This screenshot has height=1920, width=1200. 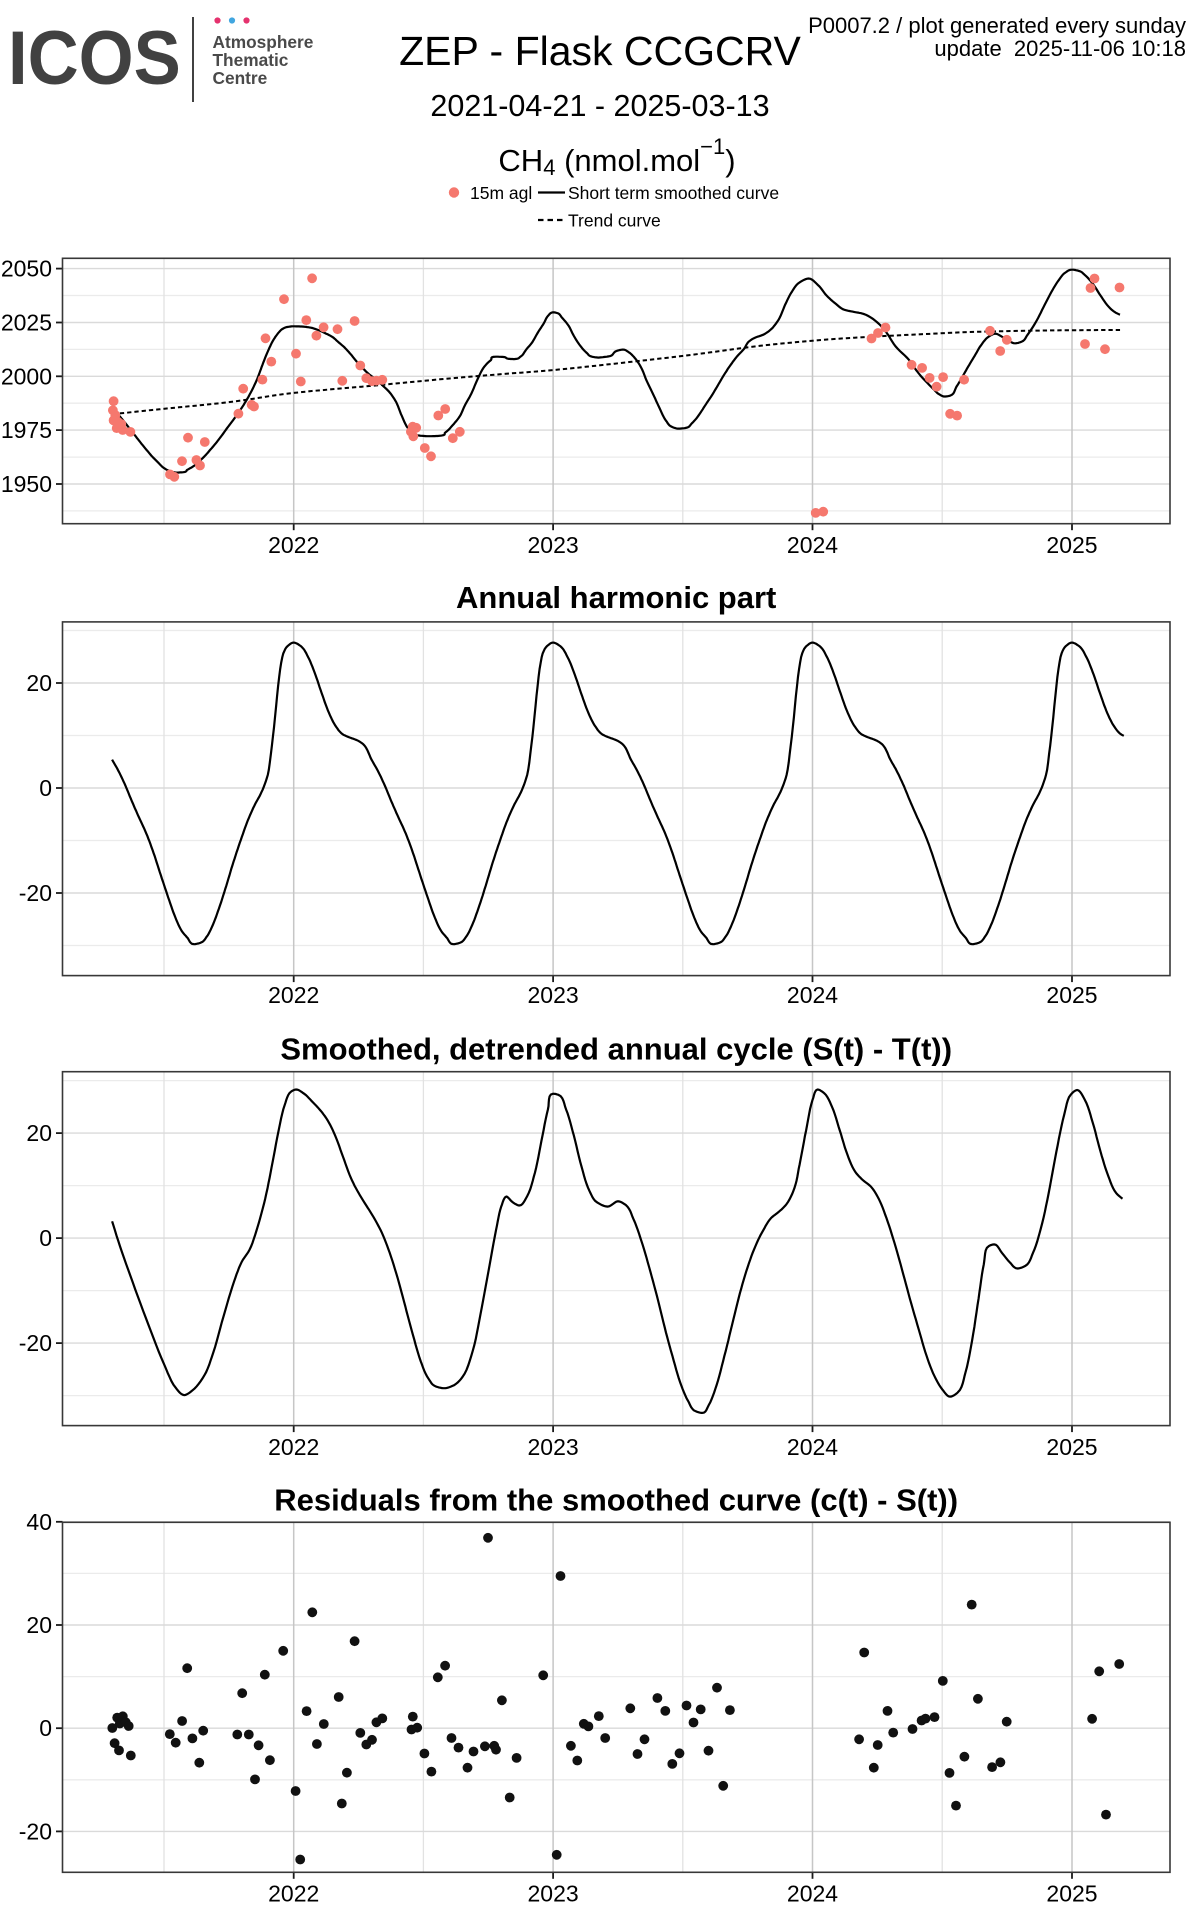 What do you see at coordinates (501, 193) in the screenshot?
I see `svg-text: 15m agl` at bounding box center [501, 193].